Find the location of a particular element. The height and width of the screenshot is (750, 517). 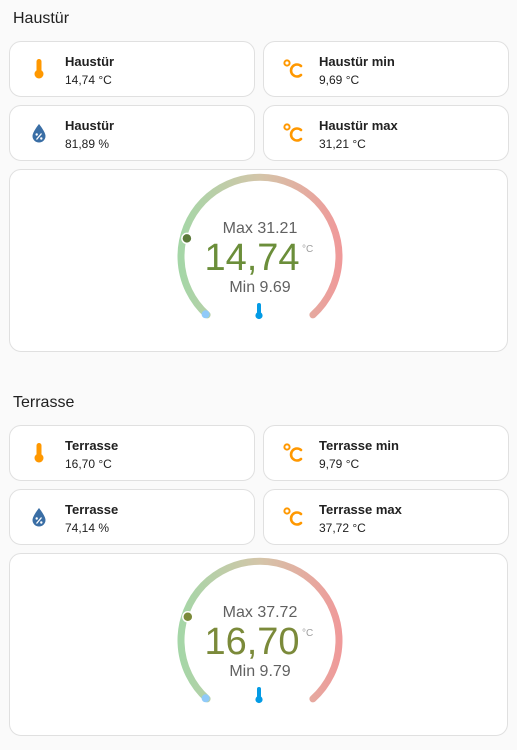

tile-value: 31,21 °C is located at coordinates (342, 144).